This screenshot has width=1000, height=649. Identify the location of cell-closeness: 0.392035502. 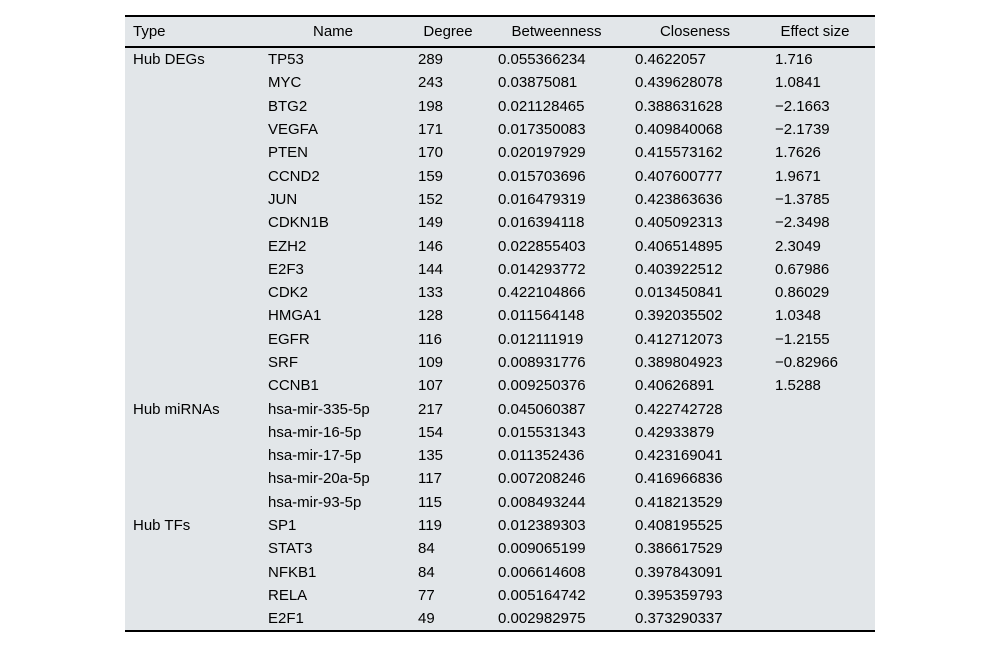
(679, 316).